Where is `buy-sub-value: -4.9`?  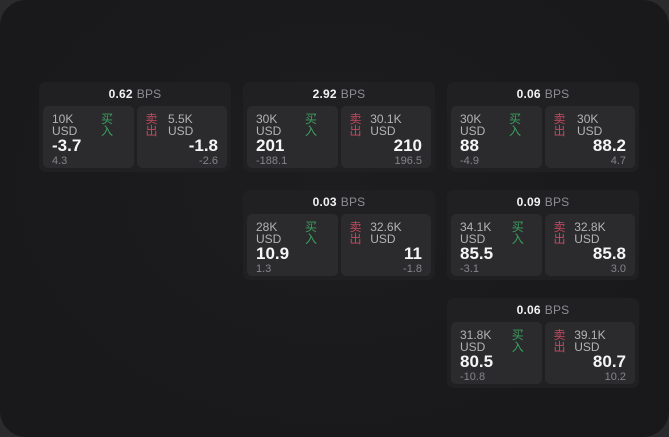
buy-sub-value: -4.9 is located at coordinates (469, 160).